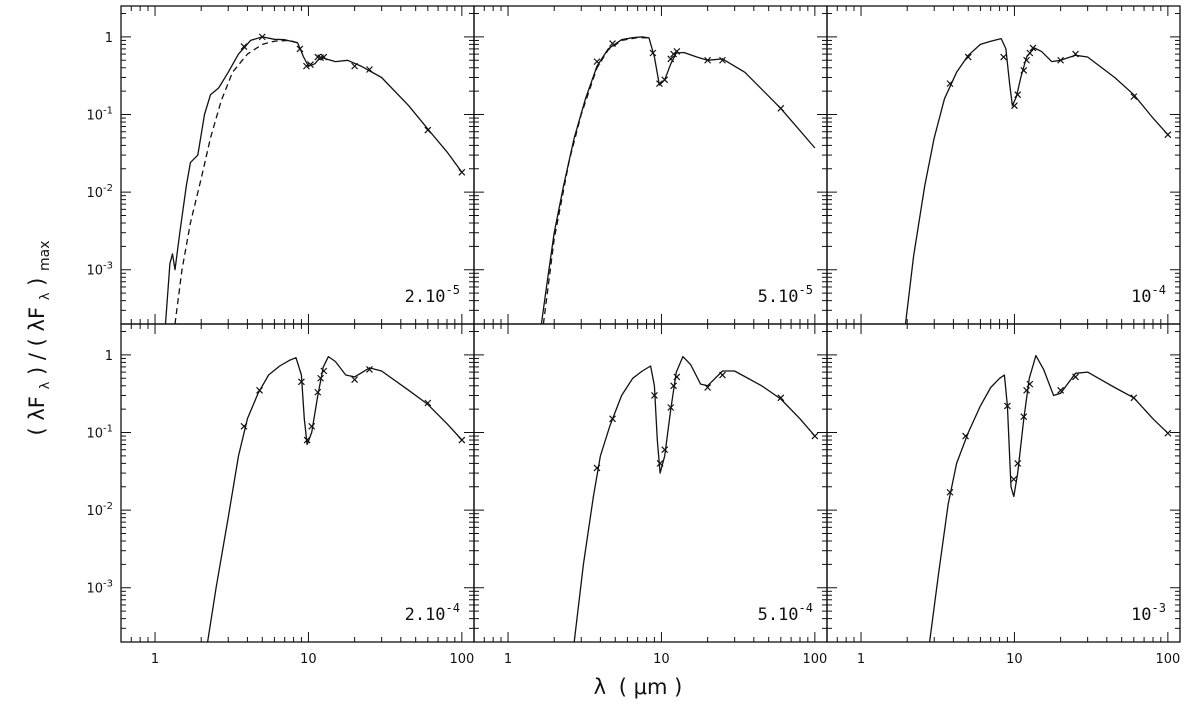 Image resolution: width=1200 pixels, height=704 pixels. I want to click on y-axis-title: ( λF λ ) / ( λF λ ) max, so click(39, 337).